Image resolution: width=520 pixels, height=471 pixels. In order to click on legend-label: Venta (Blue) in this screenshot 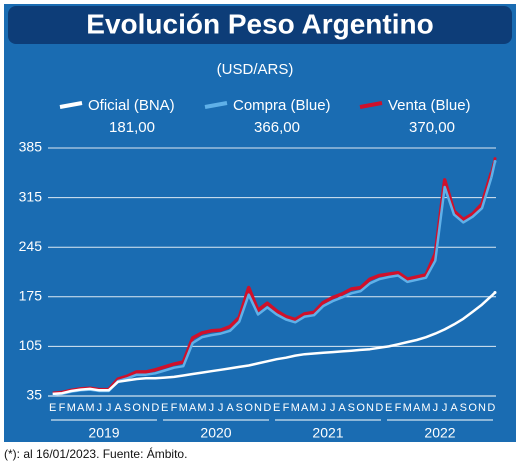, I will do `click(429, 105)`.